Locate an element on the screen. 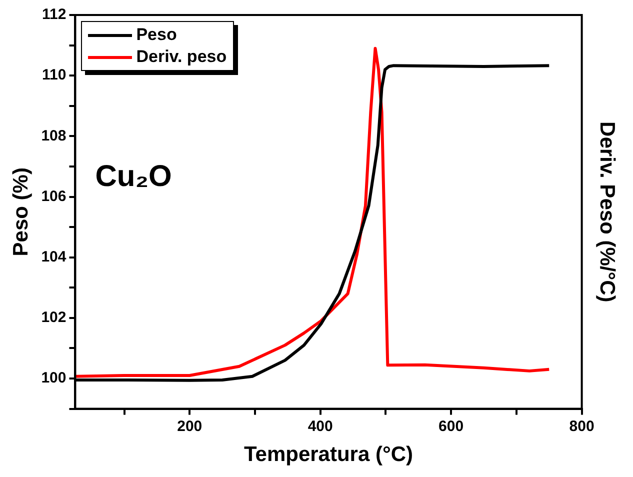 Image resolution: width=633 pixels, height=477 pixels. x-tick-label: 200 is located at coordinates (189, 426).